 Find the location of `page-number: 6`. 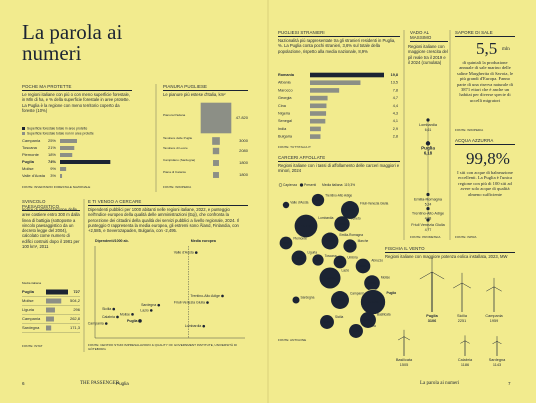

page-number: 6 is located at coordinates (23, 383).